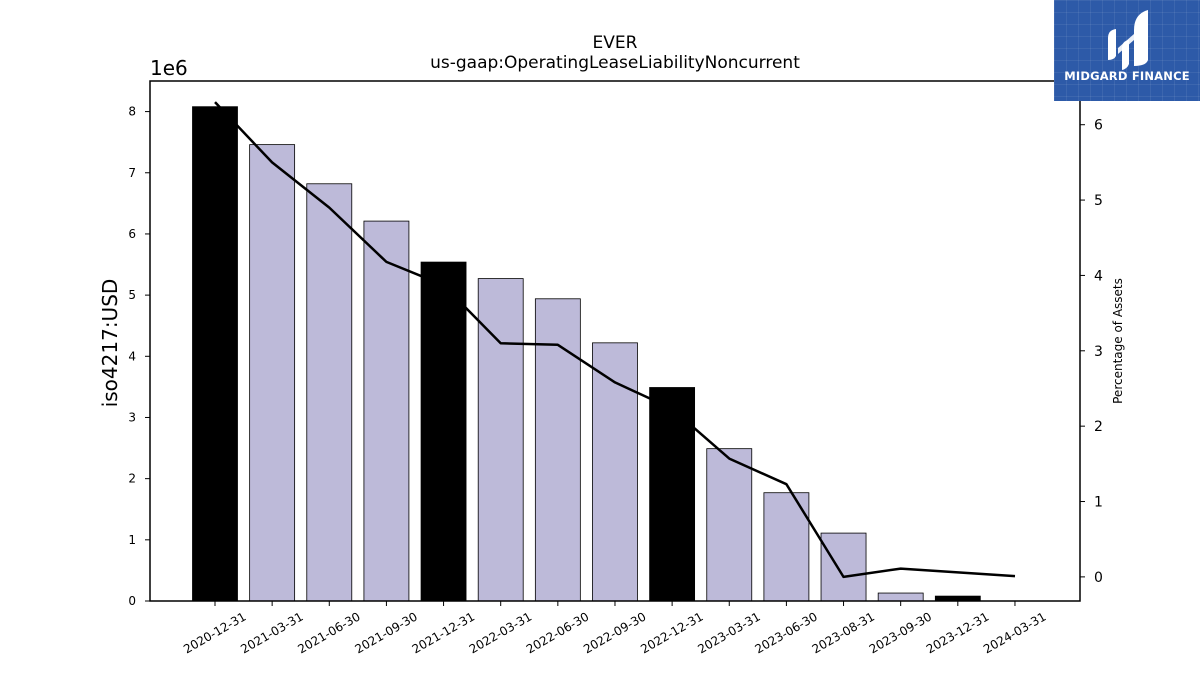 The height and width of the screenshot is (675, 1200). What do you see at coordinates (132, 295) in the screenshot?
I see `y-tick-label: 5` at bounding box center [132, 295].